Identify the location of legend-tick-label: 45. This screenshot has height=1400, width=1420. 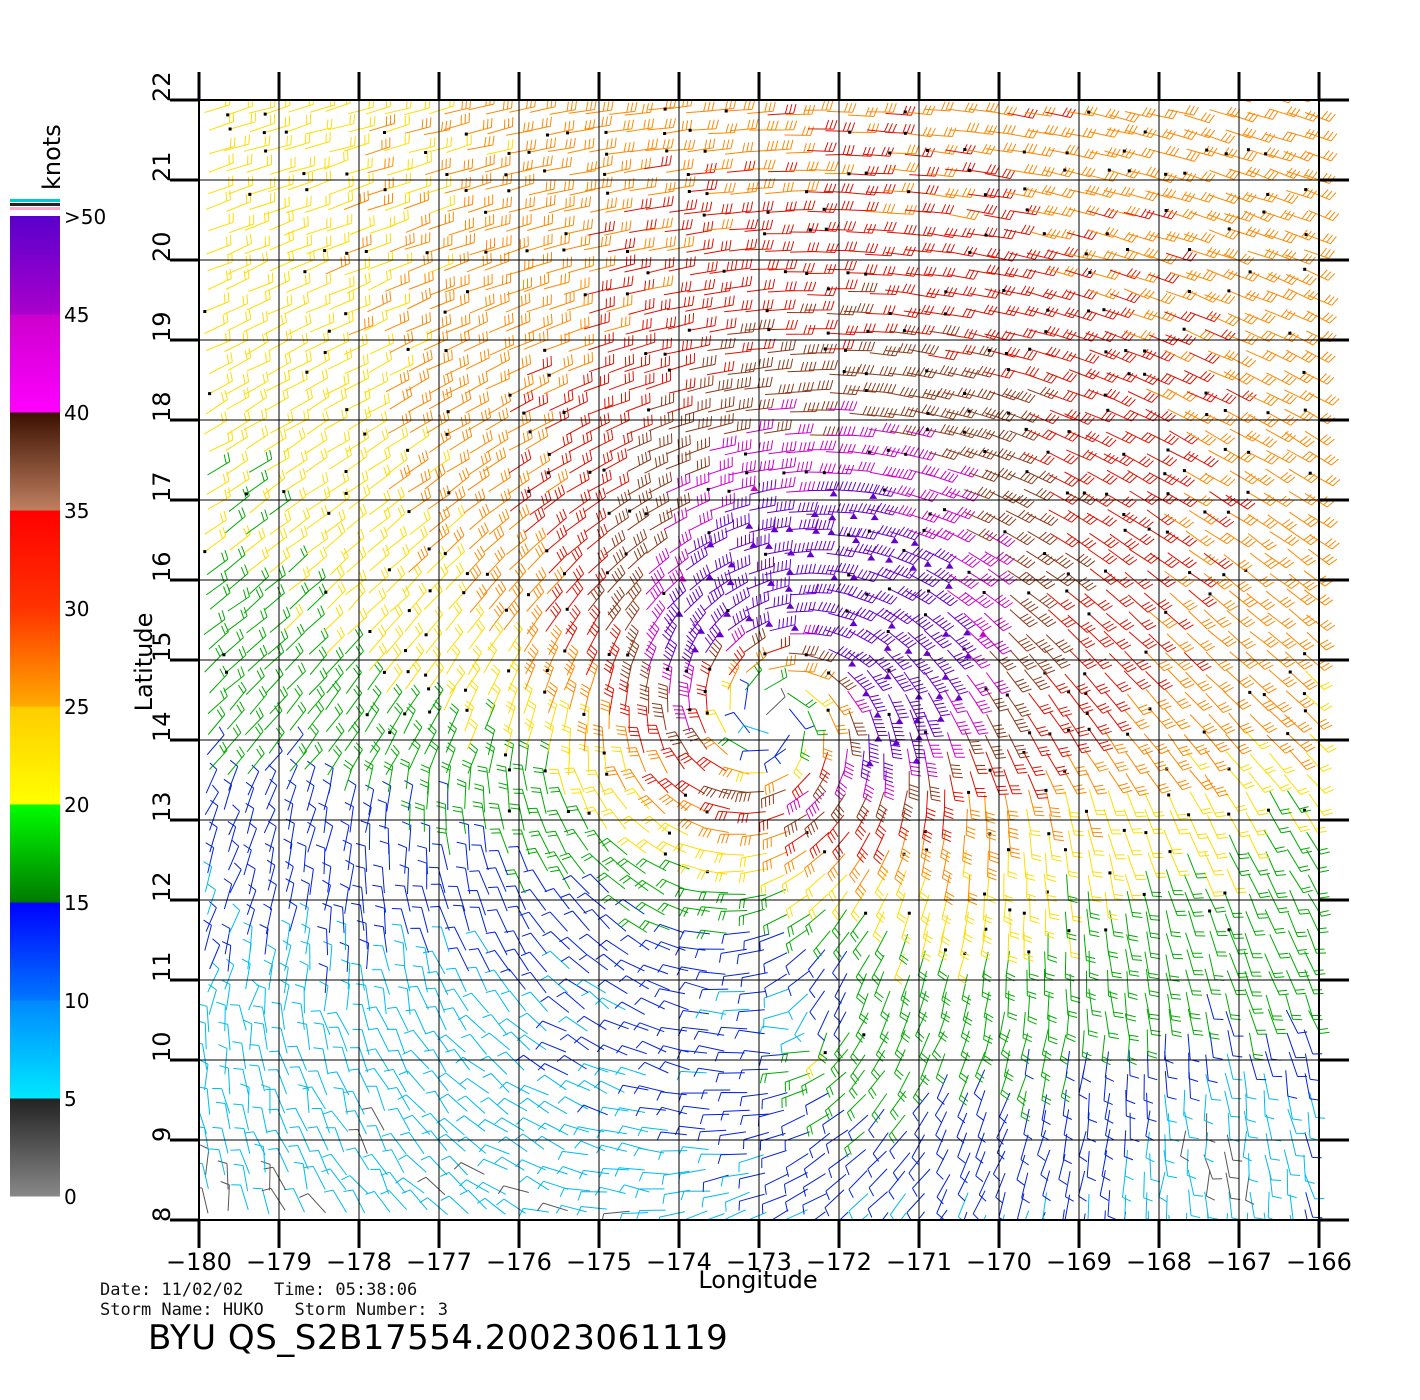
(76, 315).